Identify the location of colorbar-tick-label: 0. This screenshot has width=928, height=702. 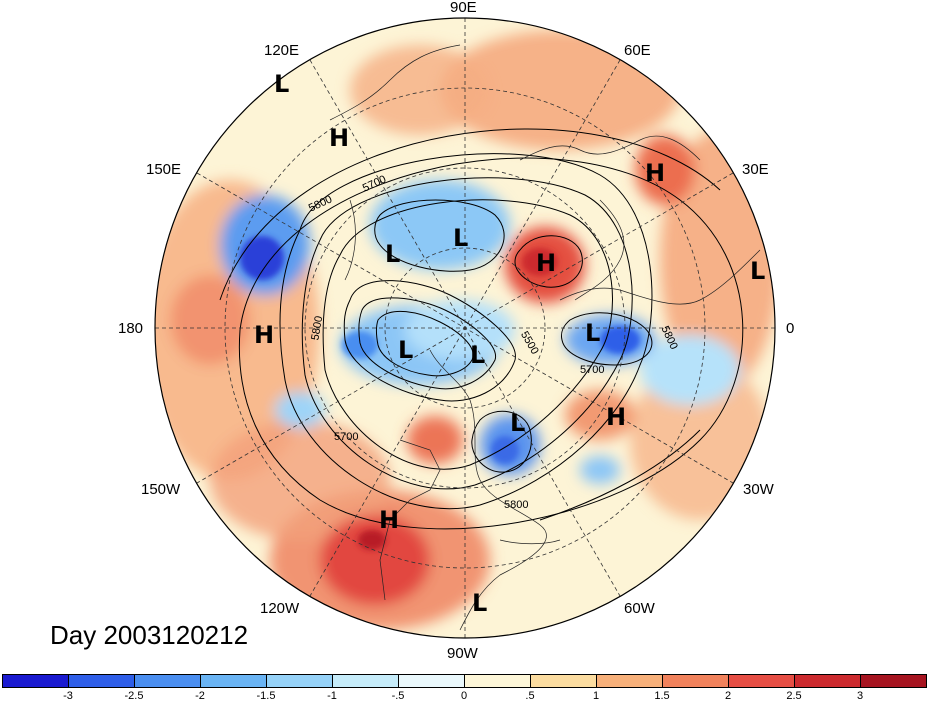
(464, 696).